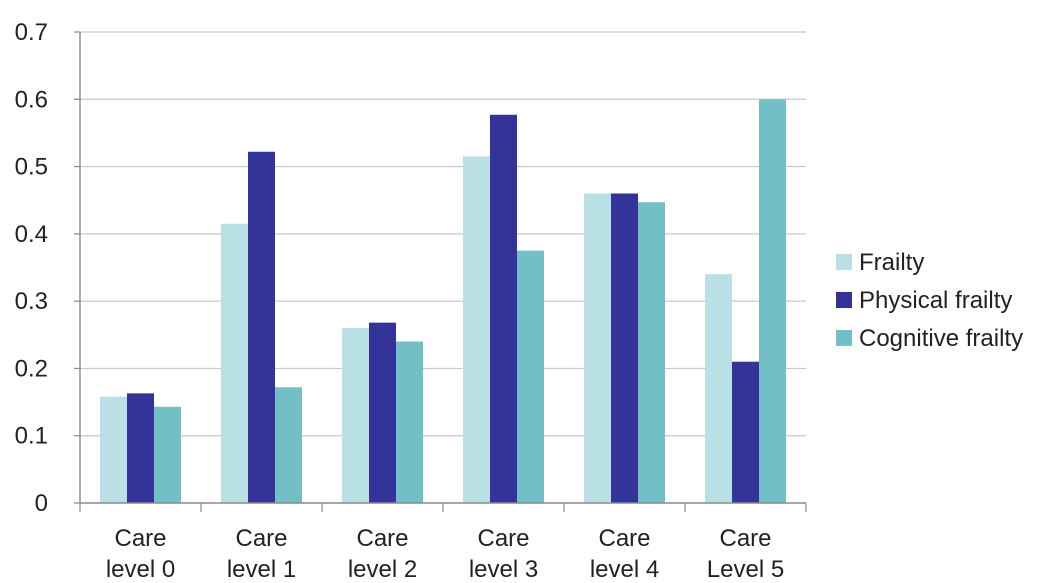  Describe the element at coordinates (745, 569) in the screenshot. I see `x-tick-label-line: Level 5` at that location.